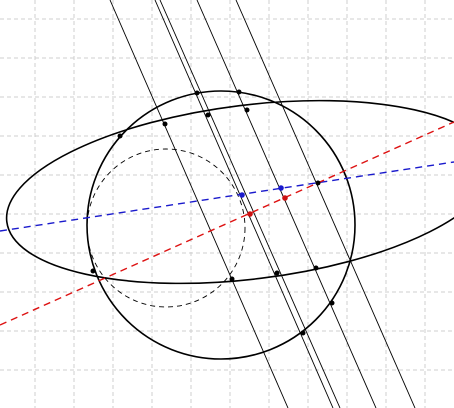 The height and width of the screenshot is (408, 454). Describe the element at coordinates (261, 191) in the screenshot. I see `blue-points` at that location.